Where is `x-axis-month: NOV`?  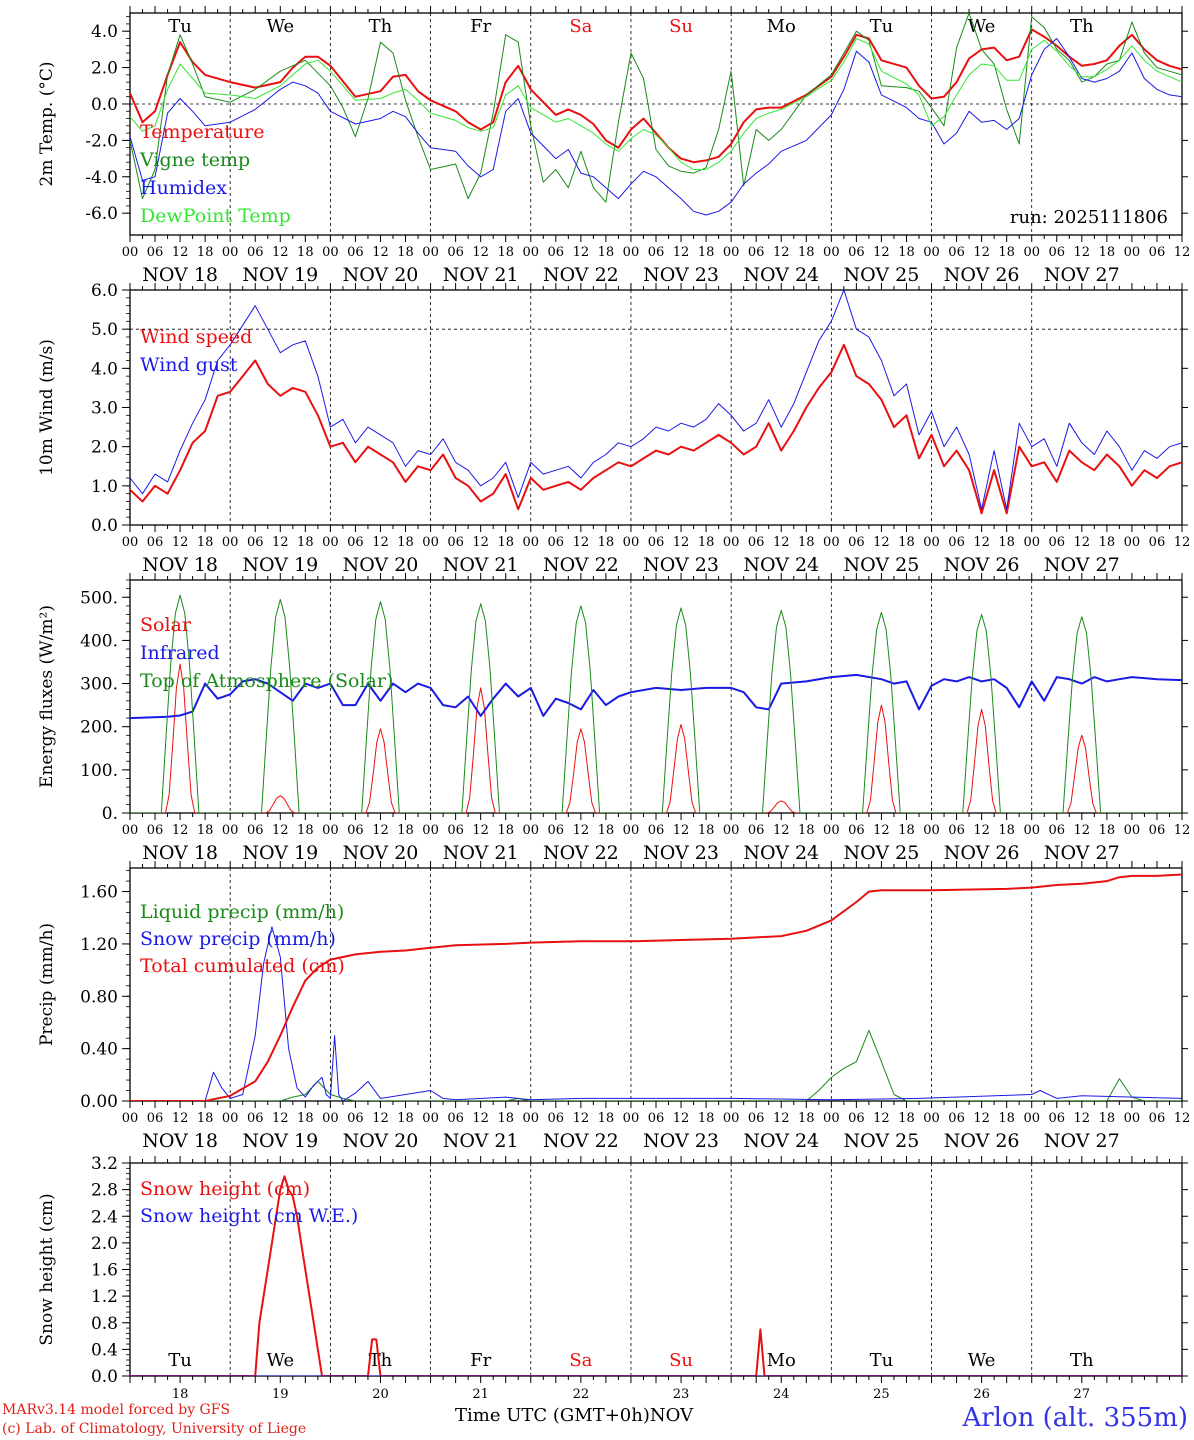
x-axis-month: NOV is located at coordinates (671, 1415).